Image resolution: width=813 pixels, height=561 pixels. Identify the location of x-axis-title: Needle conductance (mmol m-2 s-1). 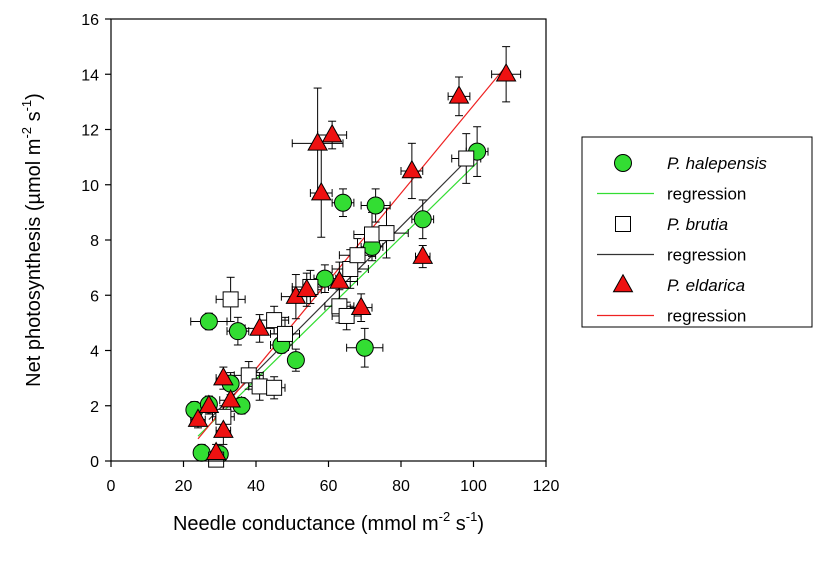
(328, 522).